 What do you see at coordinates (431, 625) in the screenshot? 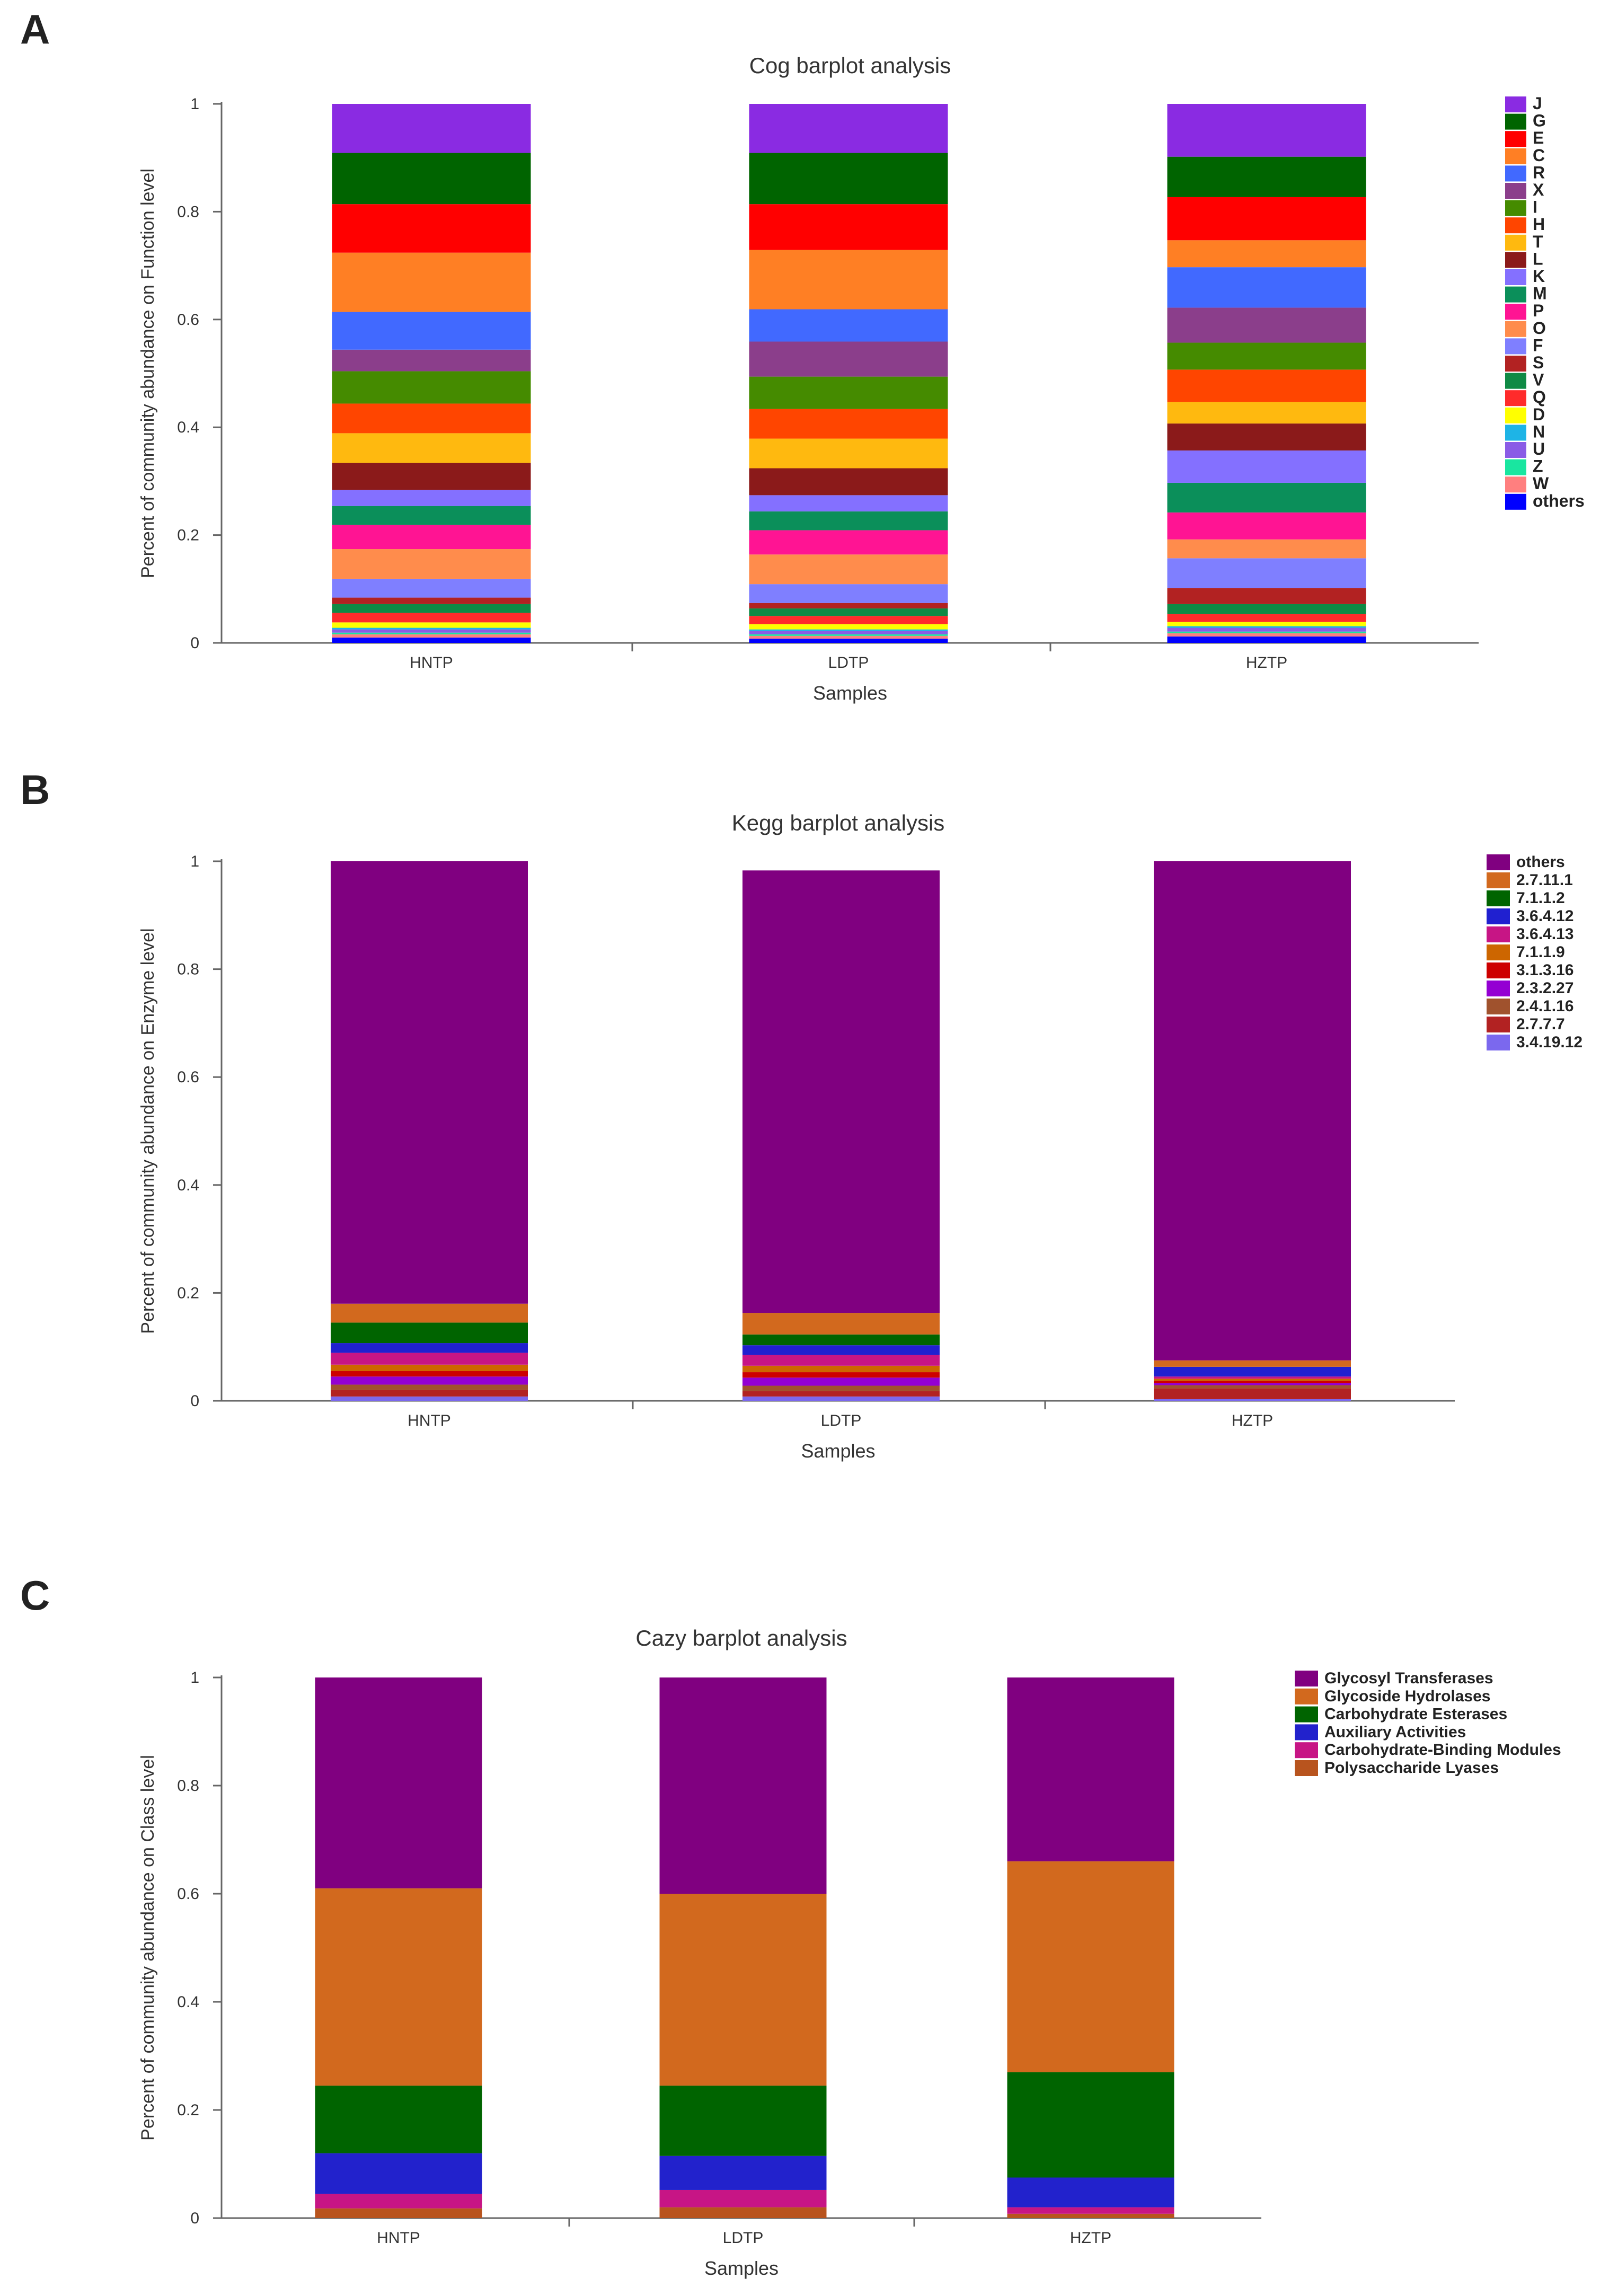
I see `bar-segment-hntp-d` at bounding box center [431, 625].